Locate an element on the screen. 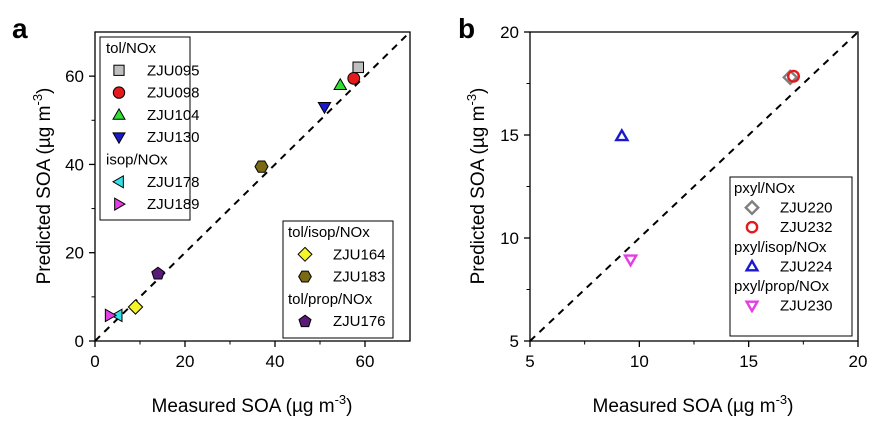 This screenshot has height=421, width=872. legend-marker-zju224 is located at coordinates (752, 265).